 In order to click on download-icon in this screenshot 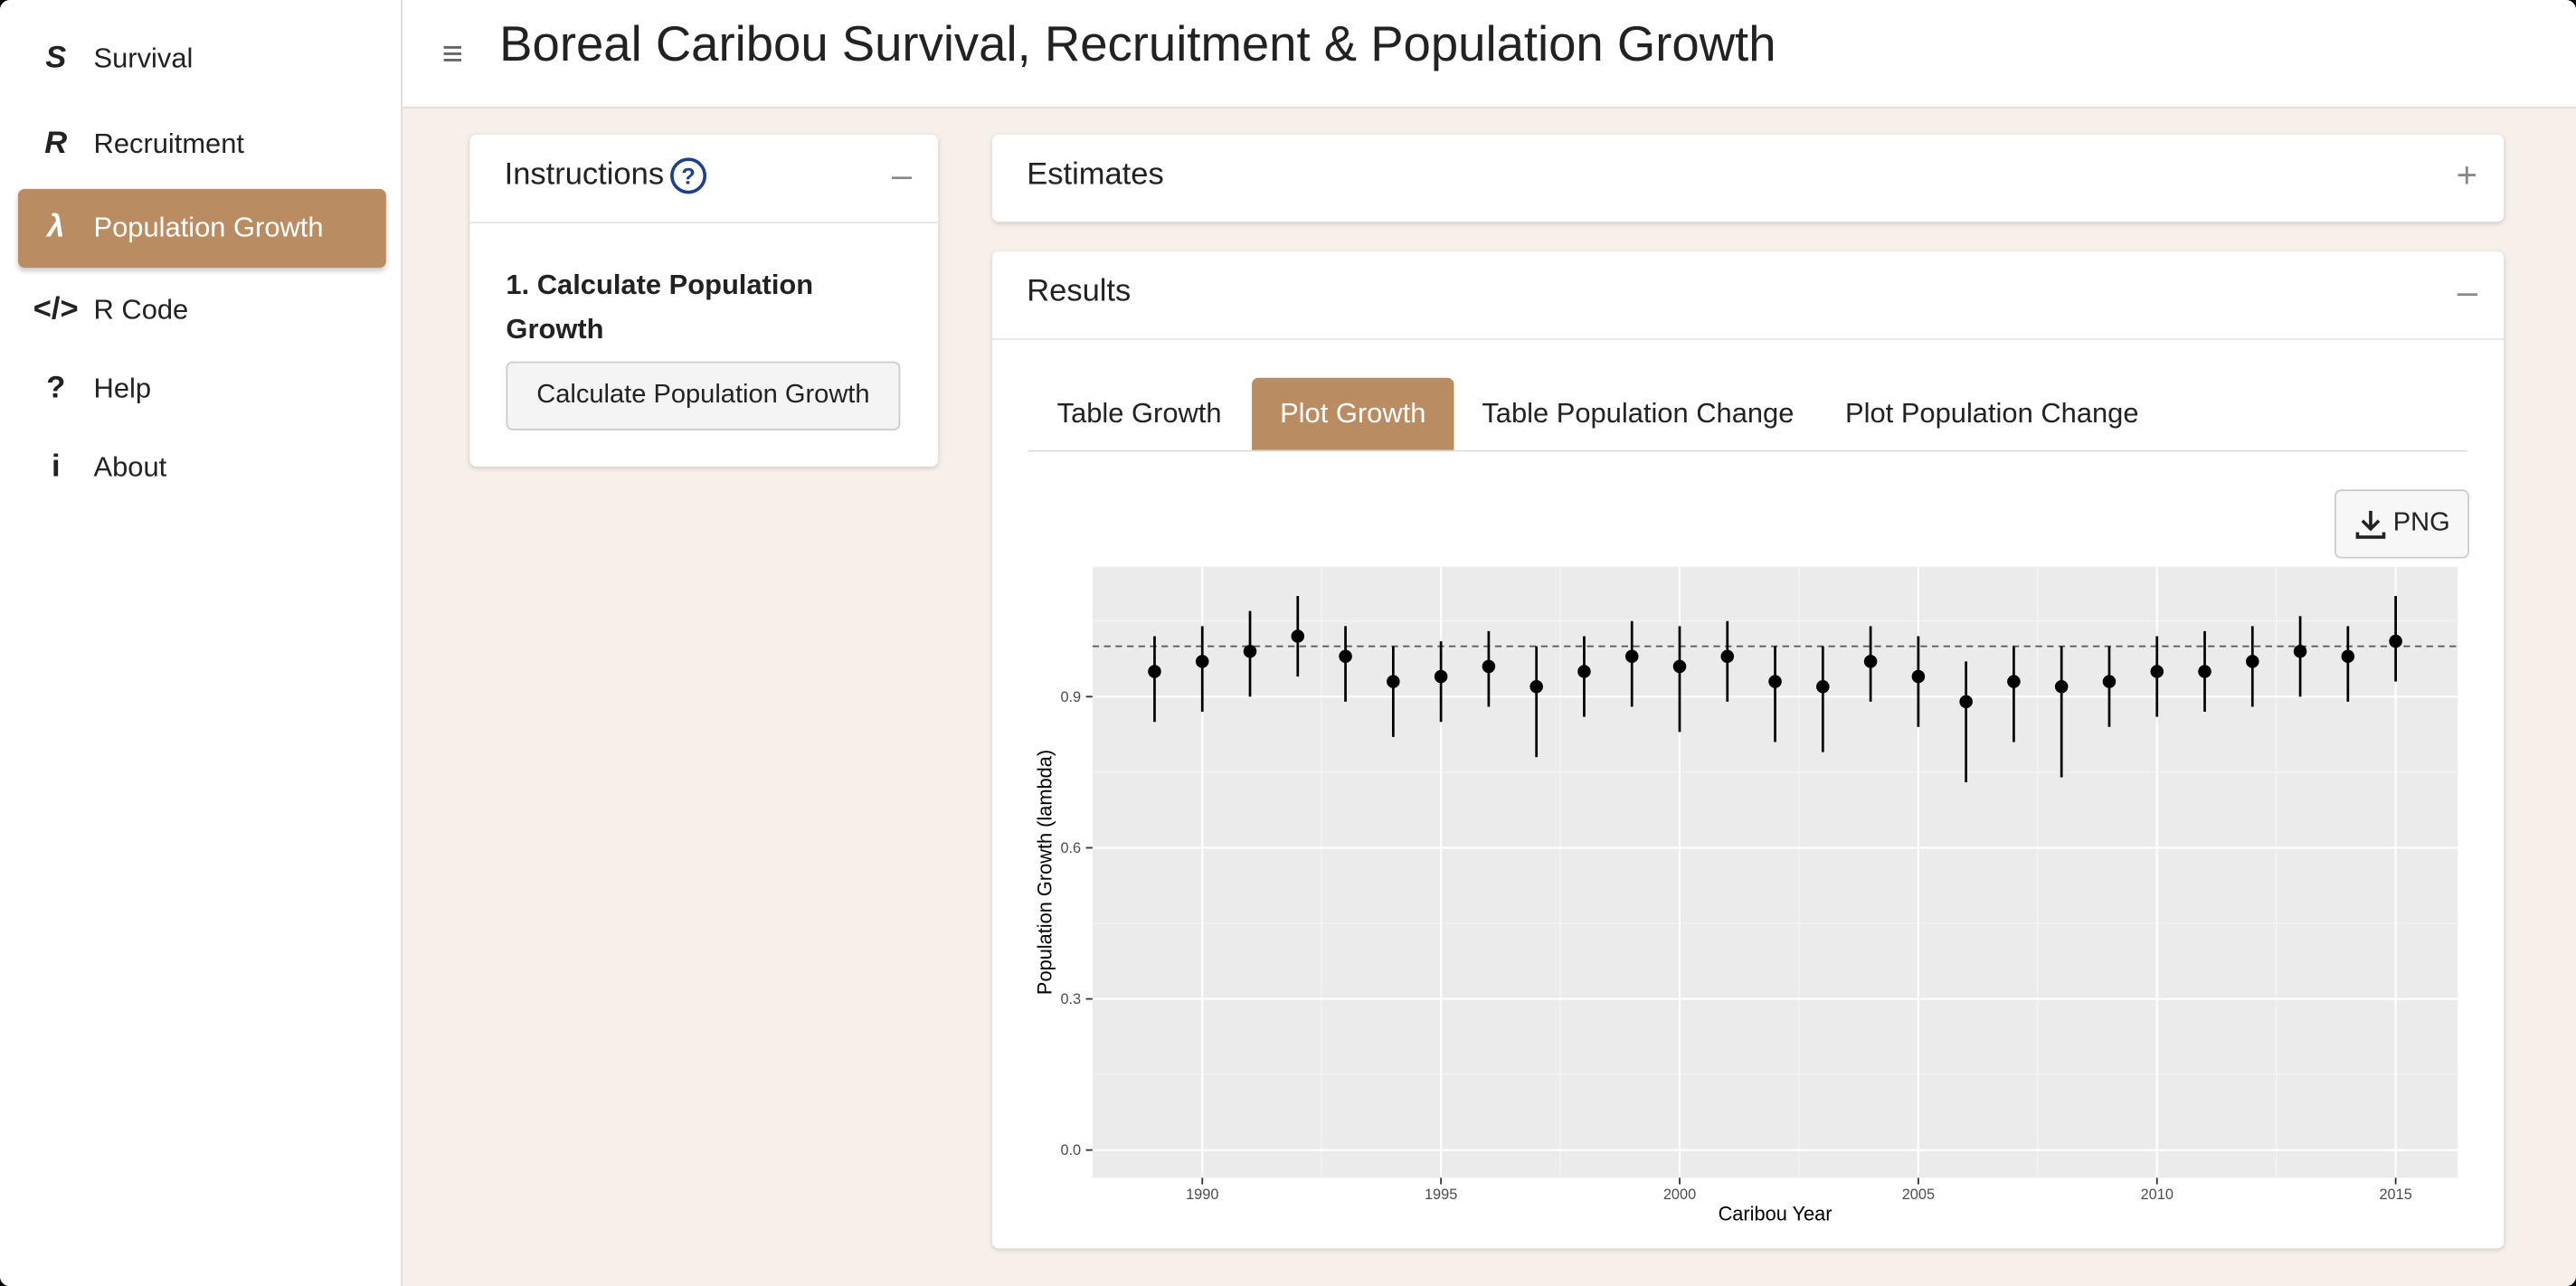, I will do `click(2370, 524)`.